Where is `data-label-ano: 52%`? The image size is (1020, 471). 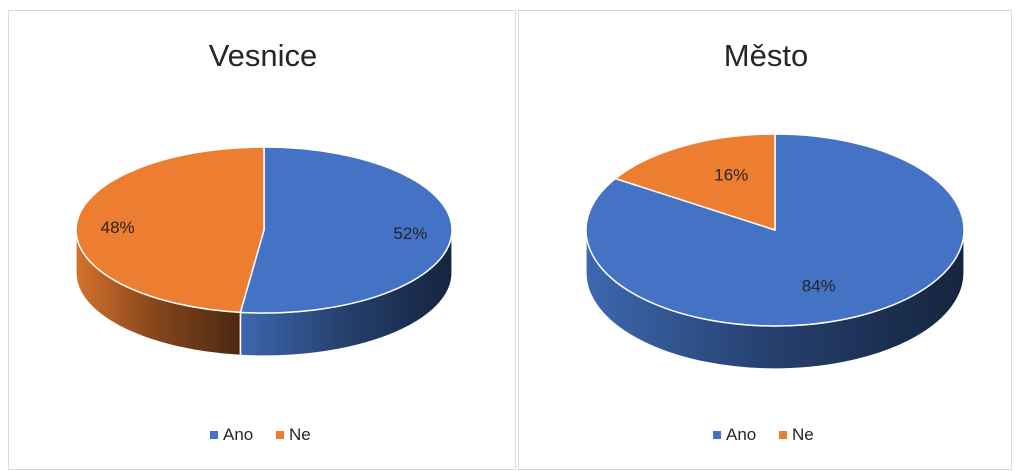
data-label-ano: 52% is located at coordinates (410, 233).